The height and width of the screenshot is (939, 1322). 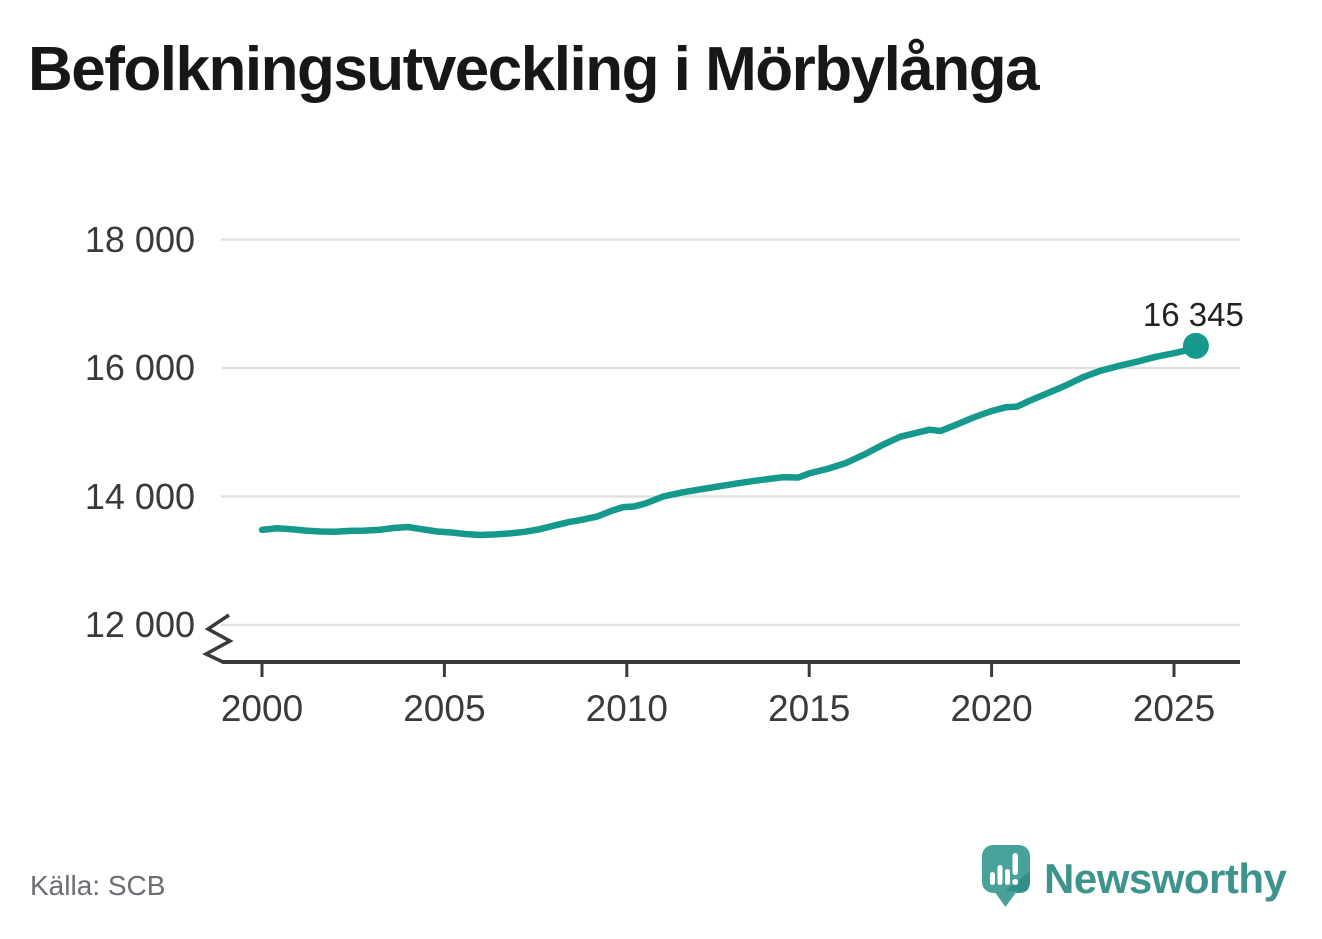 I want to click on latest-value-dot, so click(x=1195, y=345).